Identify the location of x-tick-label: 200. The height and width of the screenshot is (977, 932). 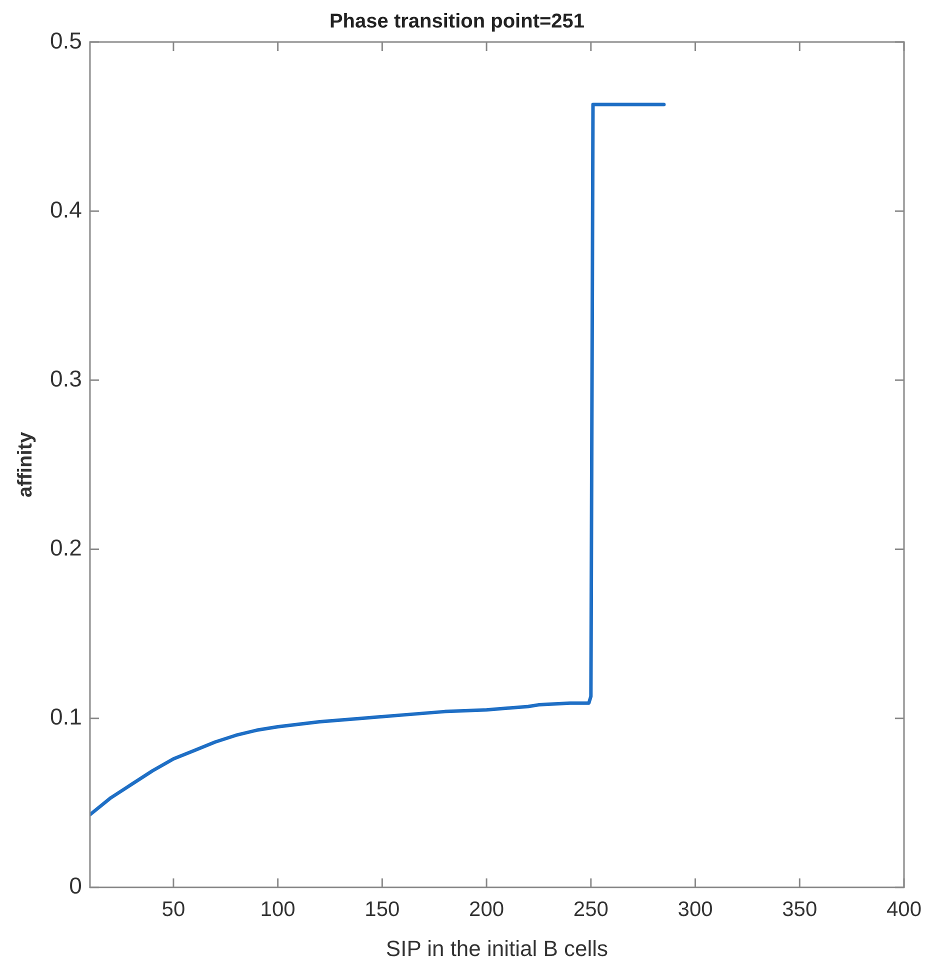
(486, 909).